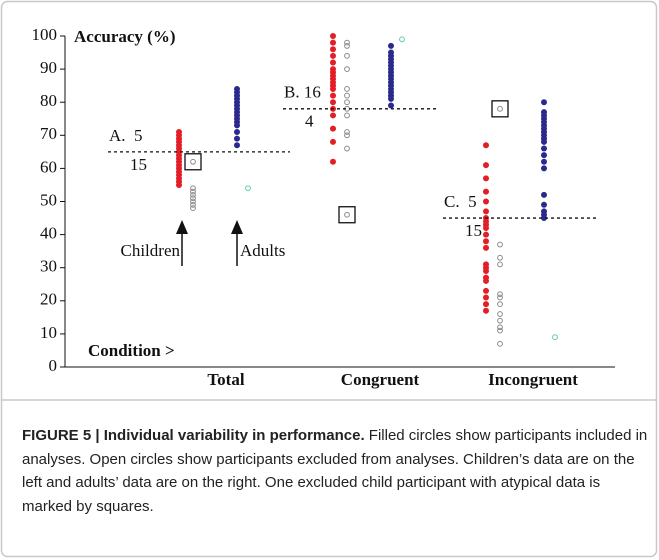  I want to click on y-tick-label: 100, so click(45, 34).